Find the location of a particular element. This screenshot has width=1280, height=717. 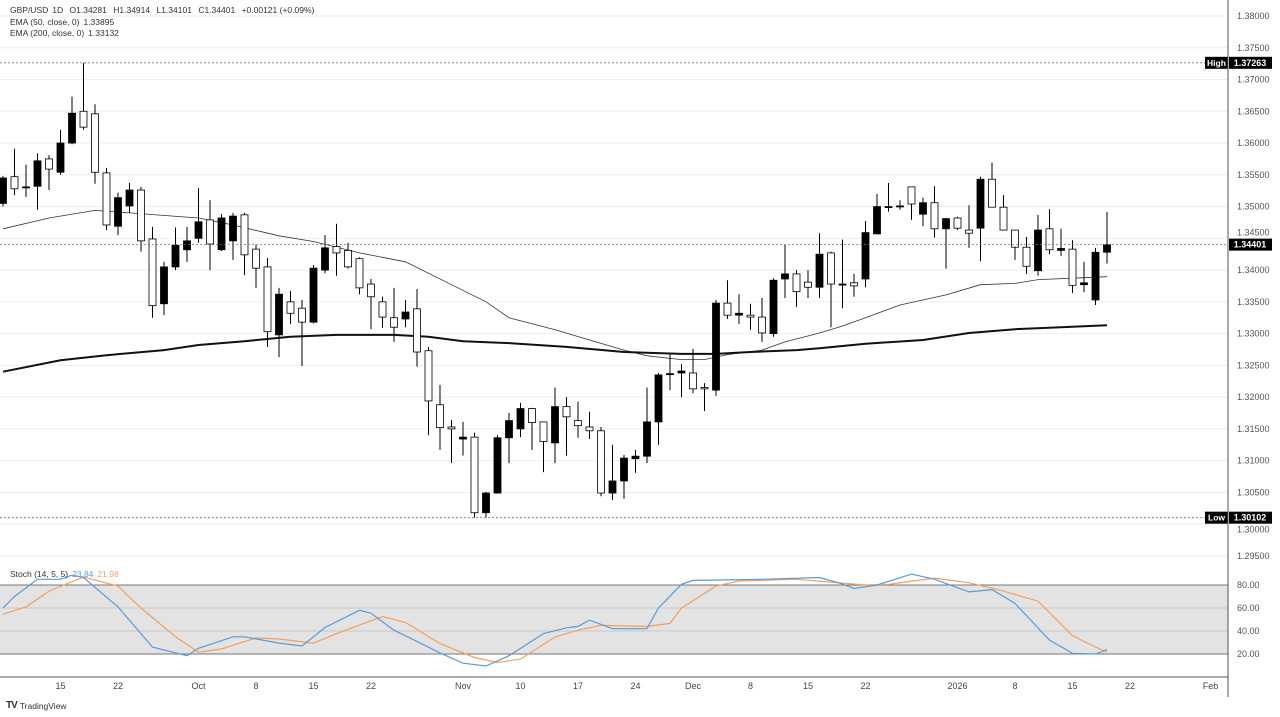

ohlc-low: L1.34101 is located at coordinates (174, 10).